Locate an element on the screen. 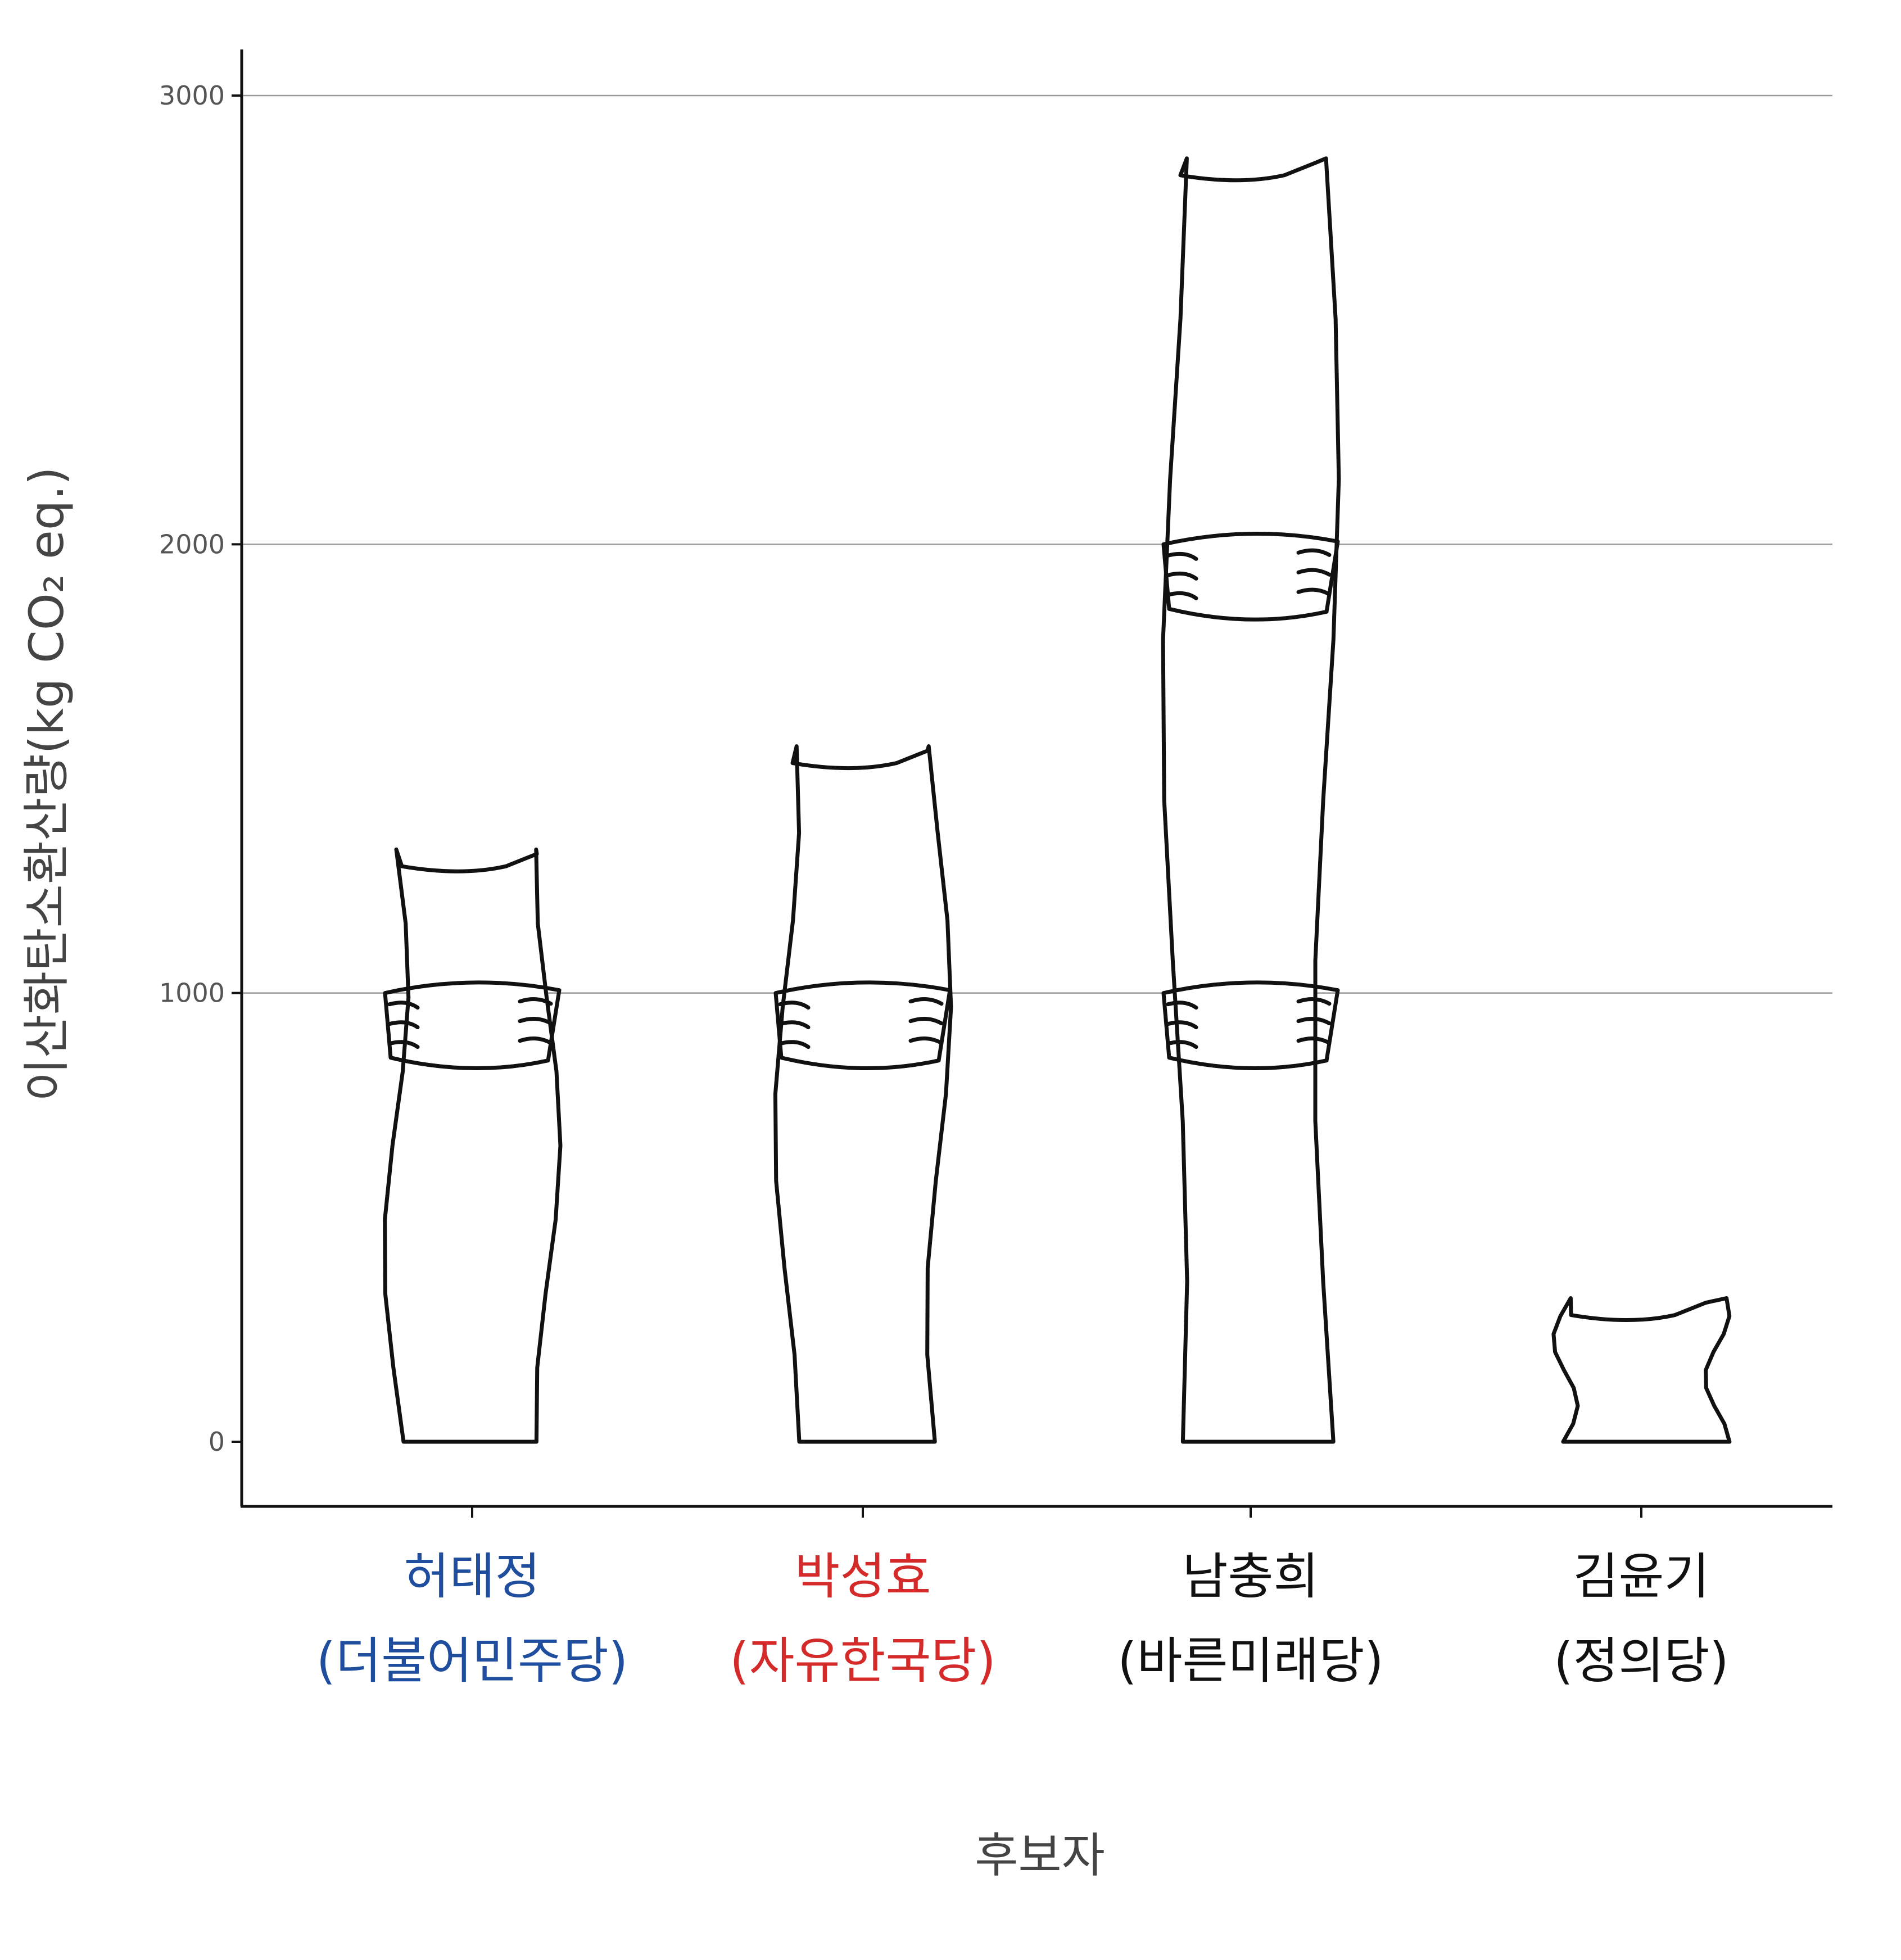 The width and height of the screenshot is (1901, 1960). bar-김윤기 is located at coordinates (1641, 1370).